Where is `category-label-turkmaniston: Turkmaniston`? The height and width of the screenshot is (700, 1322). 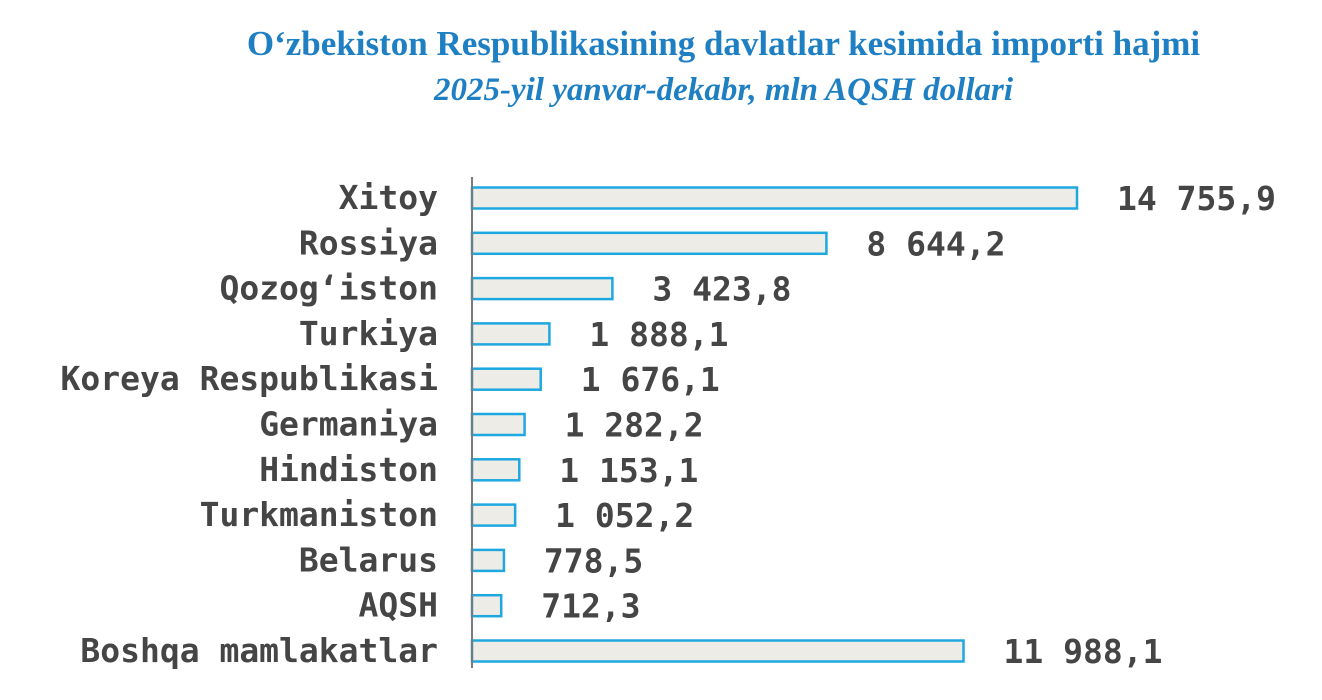
category-label-turkmaniston: Turkmaniston is located at coordinates (319, 514).